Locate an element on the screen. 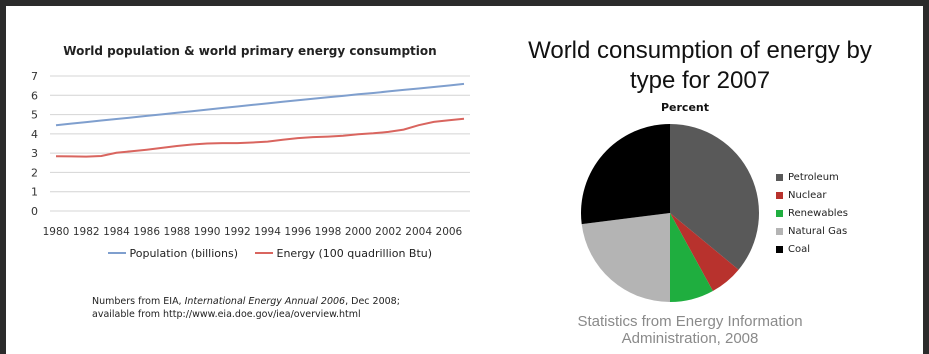 The width and height of the screenshot is (929, 354). pie-legend-item-renewables: Renewables is located at coordinates (812, 213).